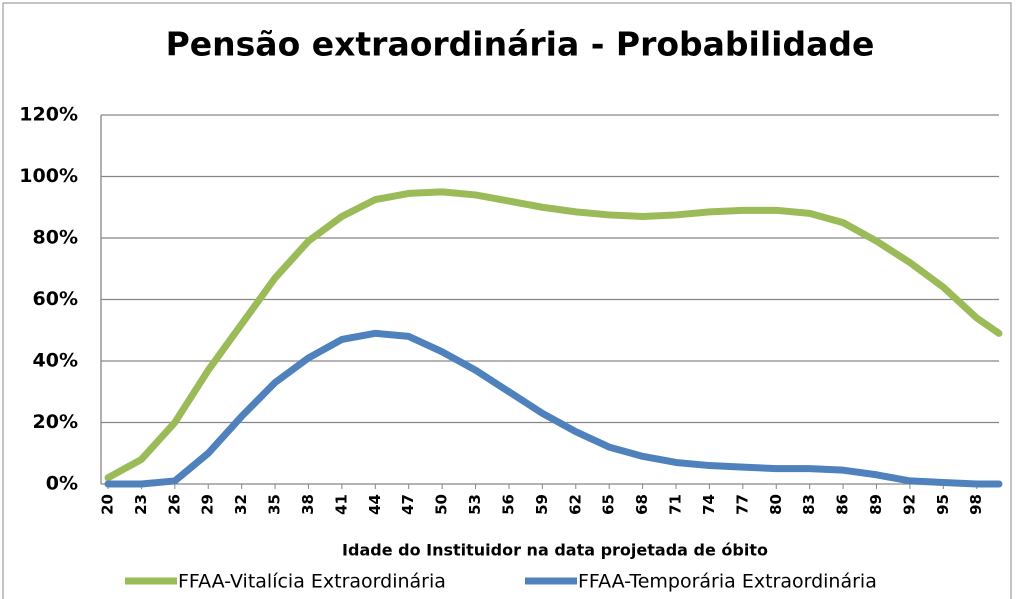 The width and height of the screenshot is (1016, 599). What do you see at coordinates (375, 504) in the screenshot?
I see `x-tick-label: 44` at bounding box center [375, 504].